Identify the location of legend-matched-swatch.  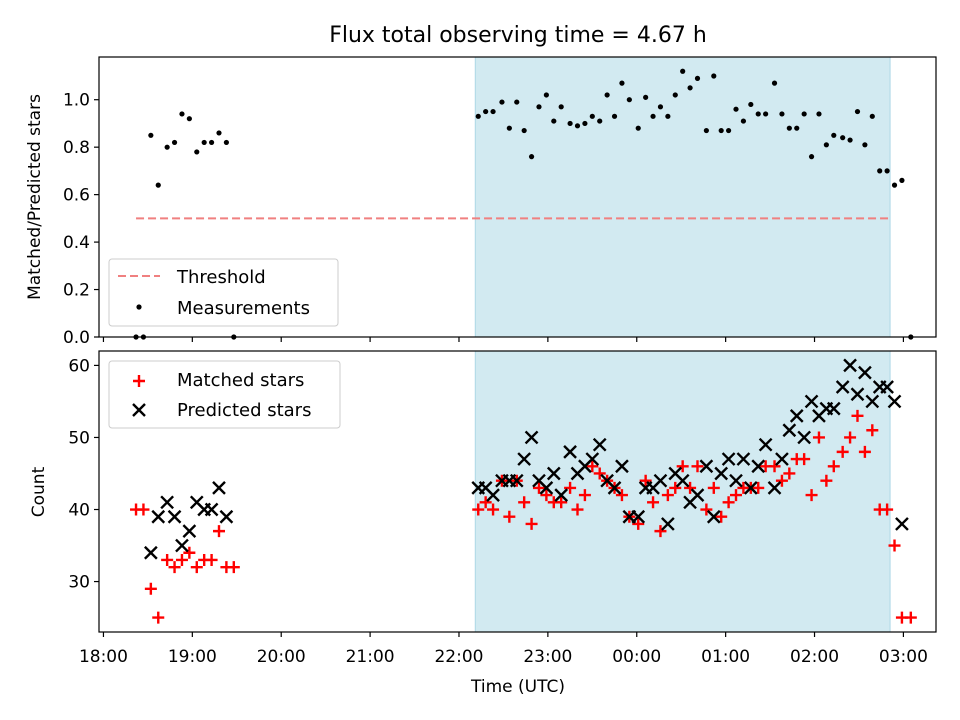
(139, 381).